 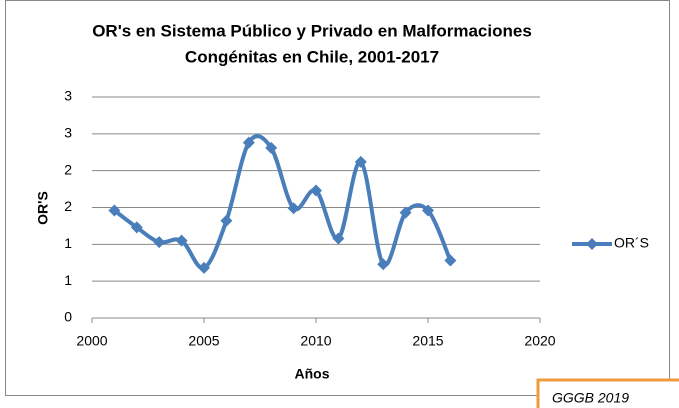 What do you see at coordinates (427, 341) in the screenshot?
I see `x-tick-label: 2015` at bounding box center [427, 341].